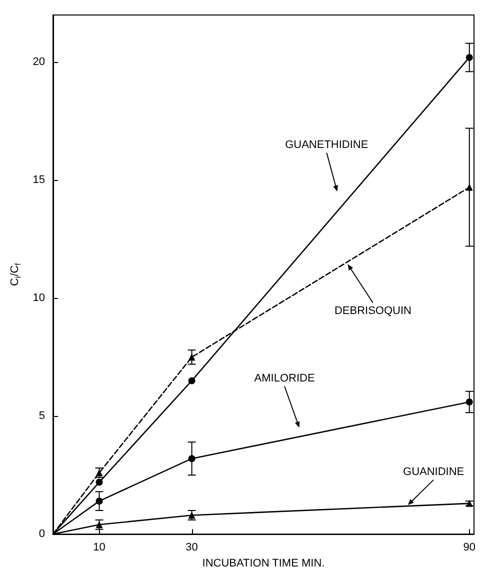  What do you see at coordinates (15, 274) in the screenshot?
I see `y-axis-title: Ci/Cf` at bounding box center [15, 274].